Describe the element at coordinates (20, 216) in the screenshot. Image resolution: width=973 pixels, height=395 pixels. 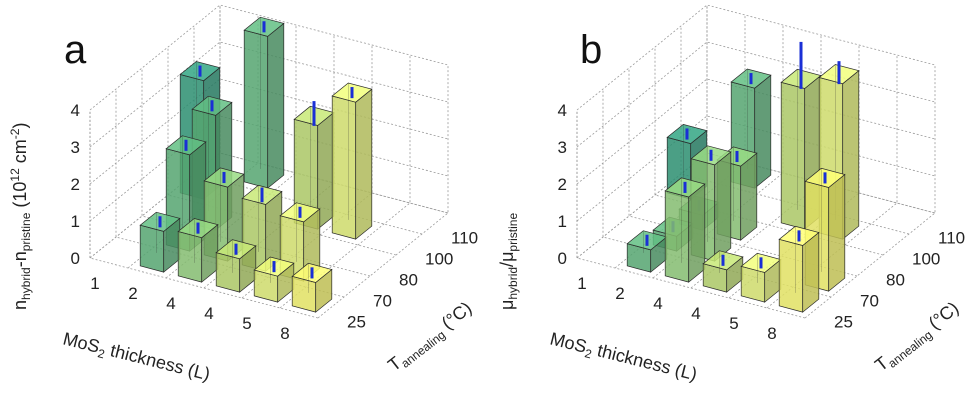
I see `z-axis-label: nhybrid-npristine (1012 cm-2)` at that location.